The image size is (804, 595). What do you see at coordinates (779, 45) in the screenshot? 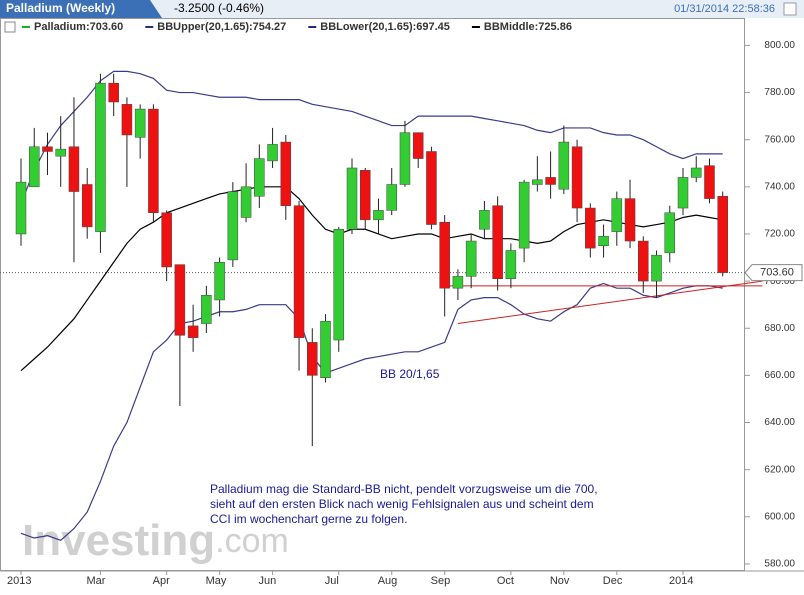
I see `y-tick-label: 800.00` at bounding box center [779, 45].